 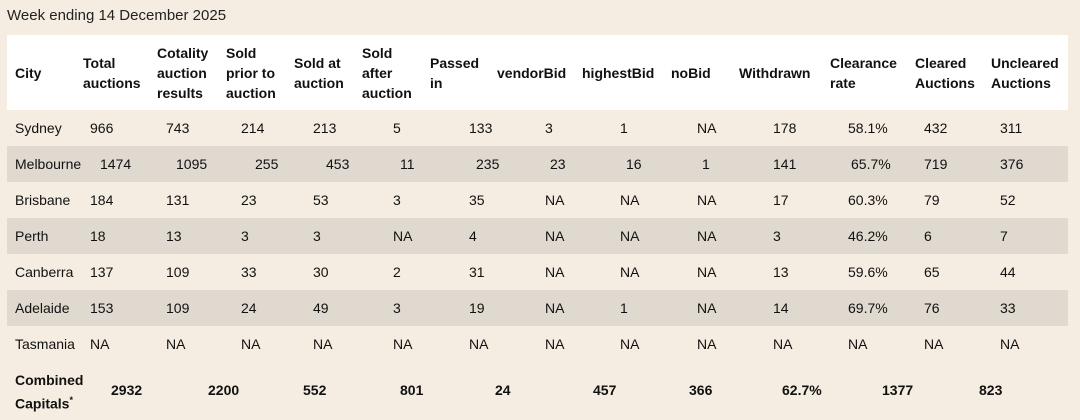 What do you see at coordinates (241, 53) in the screenshot?
I see `column-header-line: Sold` at bounding box center [241, 53].